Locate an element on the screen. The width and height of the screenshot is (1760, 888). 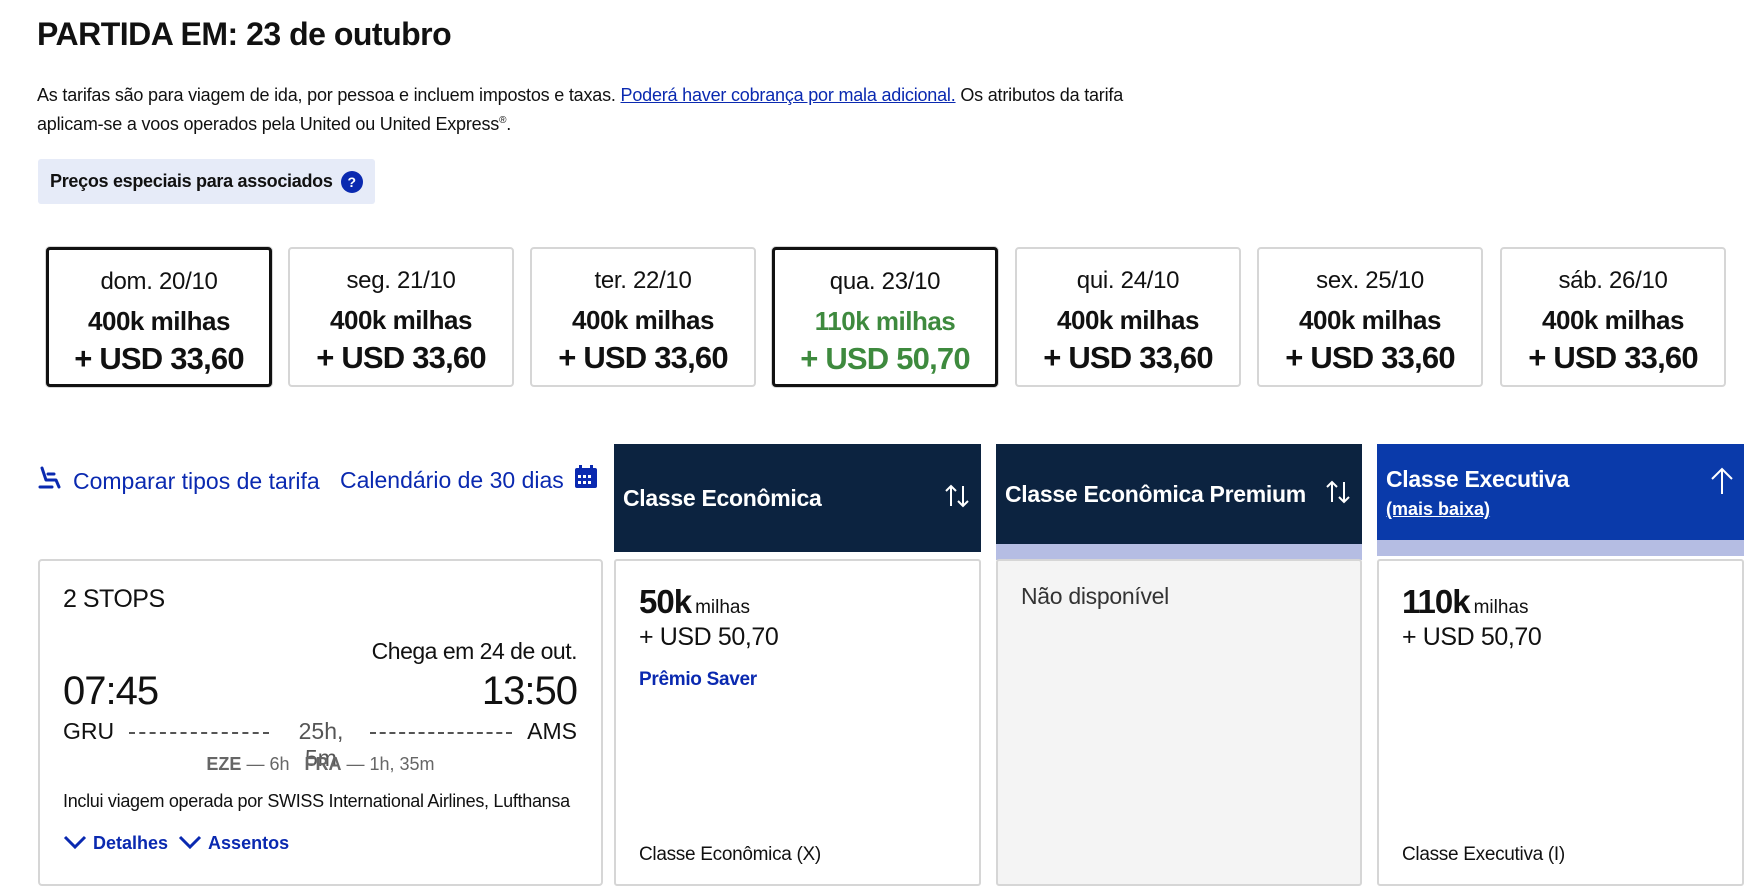
column-title-group: Classe Executiva (mais baixa) is located at coordinates (1477, 493).